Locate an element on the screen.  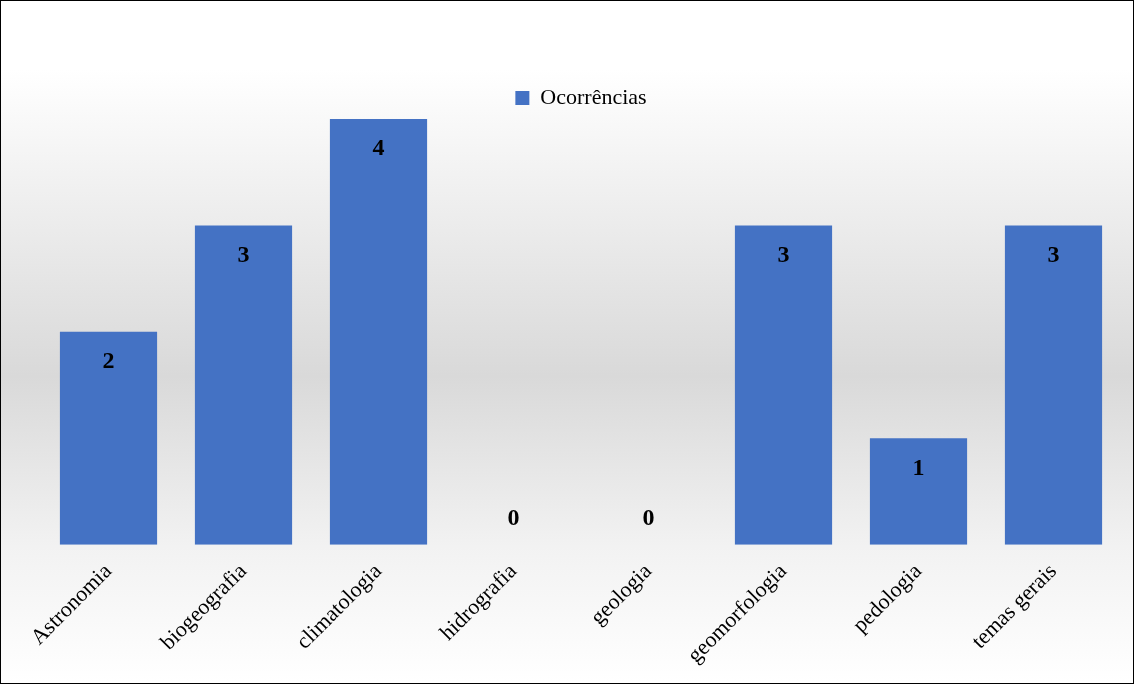
data-label: 2 is located at coordinates (108, 360).